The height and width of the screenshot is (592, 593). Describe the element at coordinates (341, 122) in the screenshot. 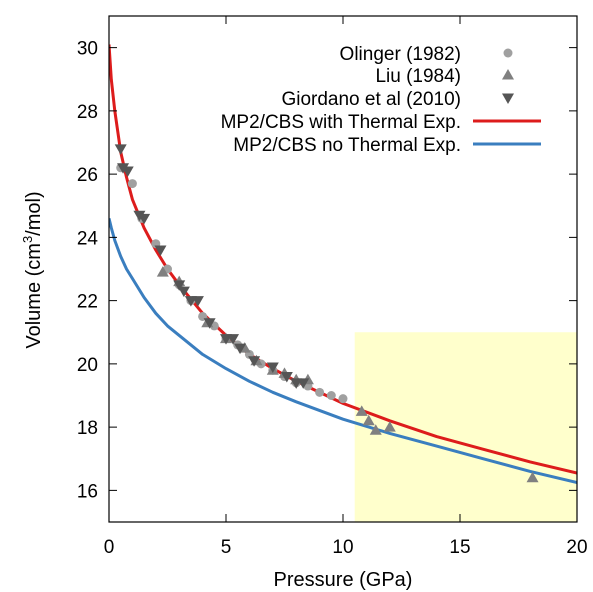

I see `legend-label: MP2/CBS with Thermal Exp.` at that location.